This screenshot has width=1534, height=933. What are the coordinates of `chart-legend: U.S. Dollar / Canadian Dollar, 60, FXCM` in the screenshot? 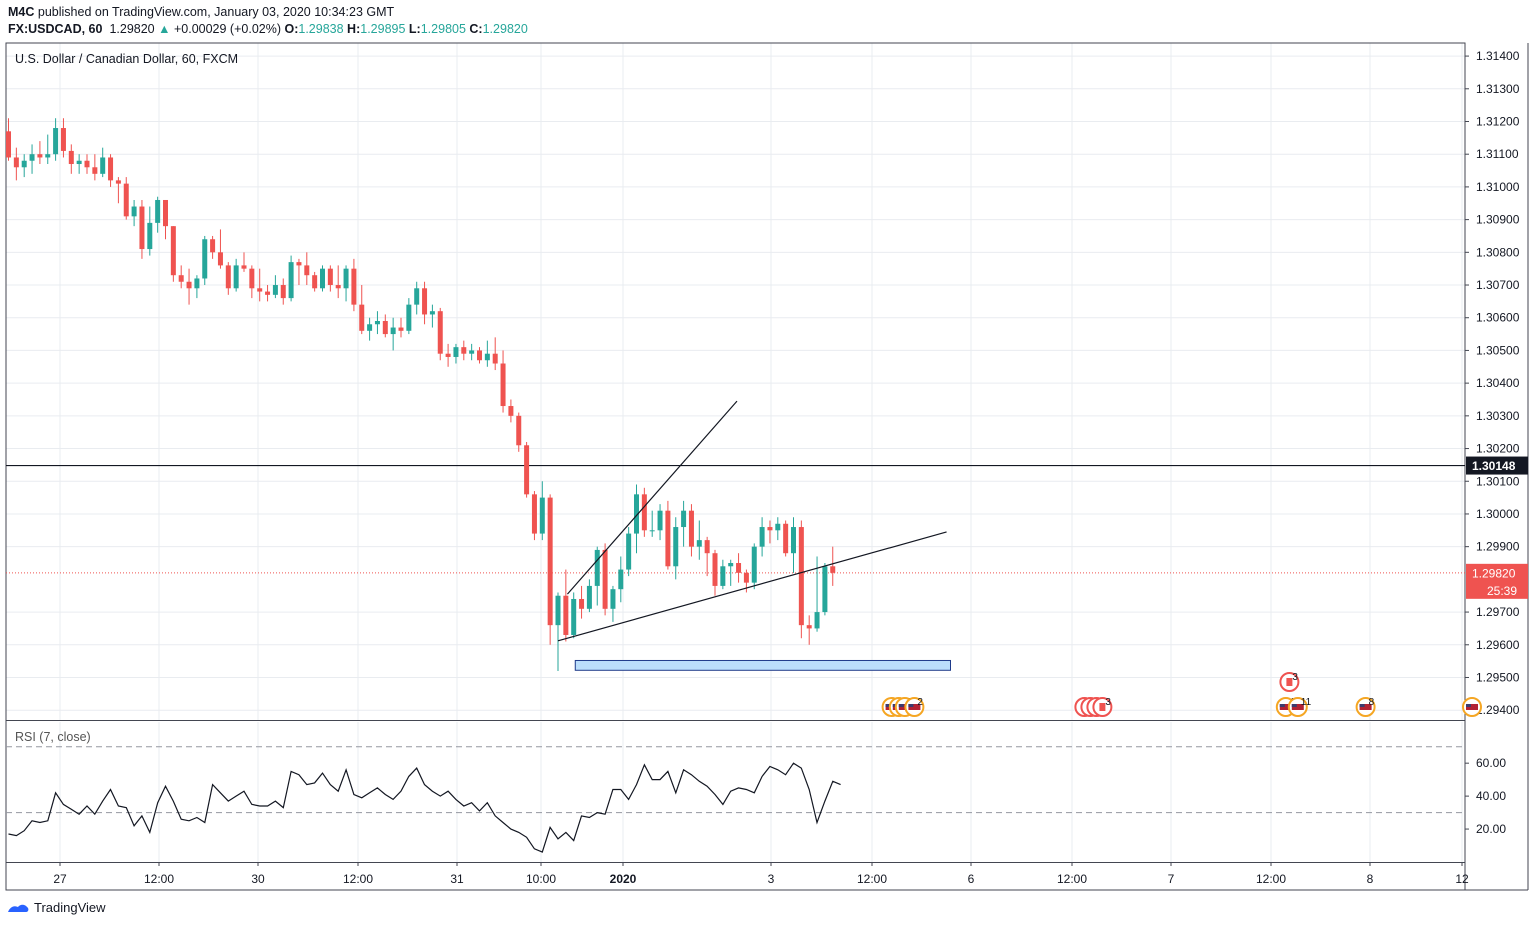 It's located at (127, 59).